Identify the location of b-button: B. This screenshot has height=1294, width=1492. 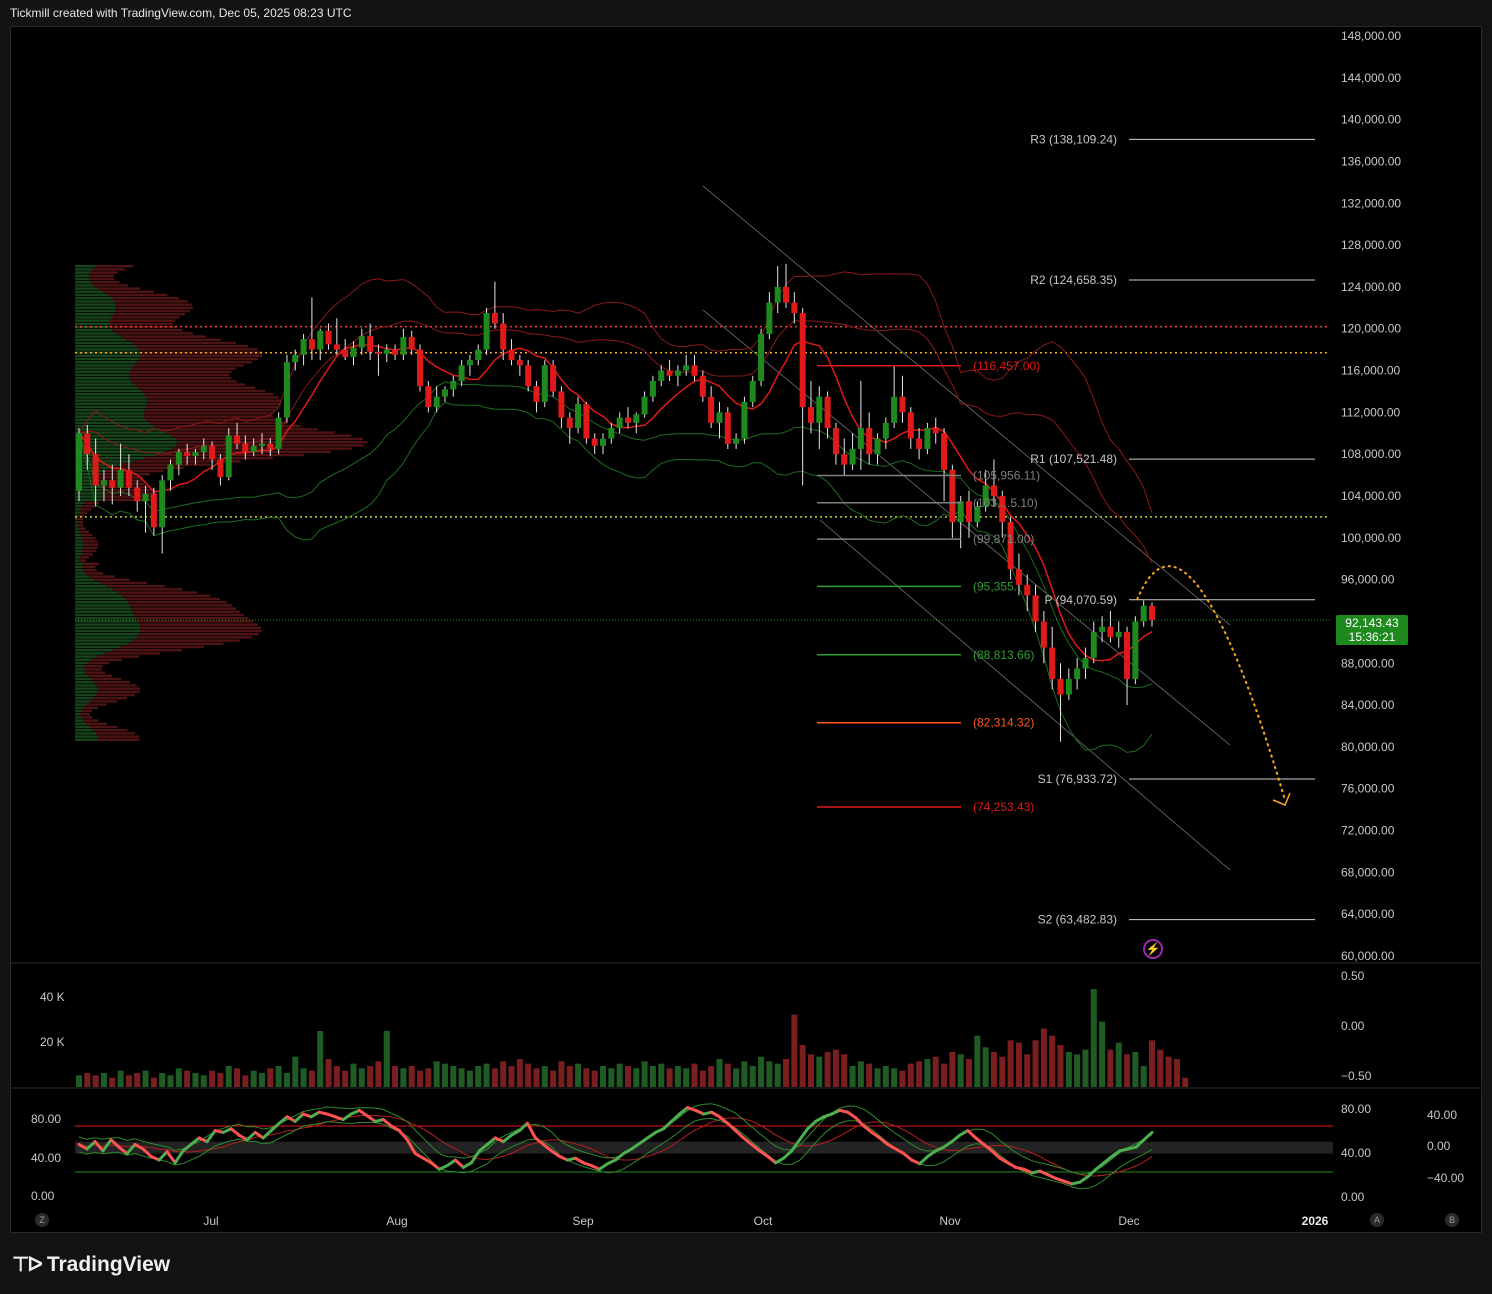
(1452, 1220).